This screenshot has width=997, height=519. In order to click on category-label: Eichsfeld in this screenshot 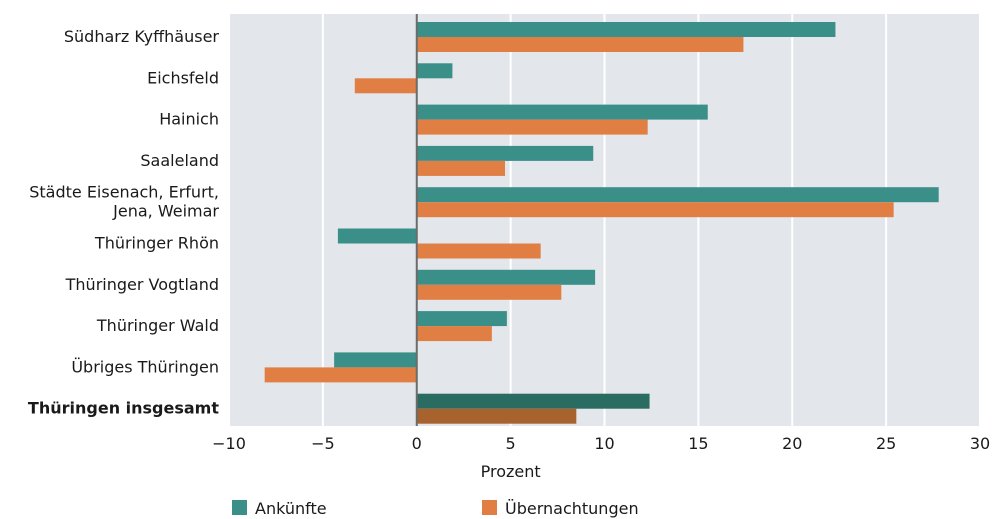, I will do `click(183, 77)`.